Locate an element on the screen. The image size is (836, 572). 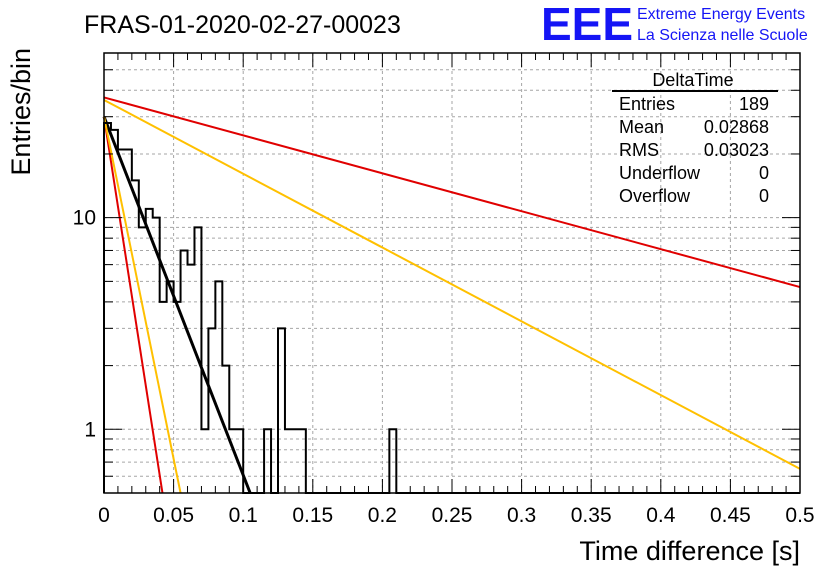
stats-rms-label: RMS is located at coordinates (639, 150).